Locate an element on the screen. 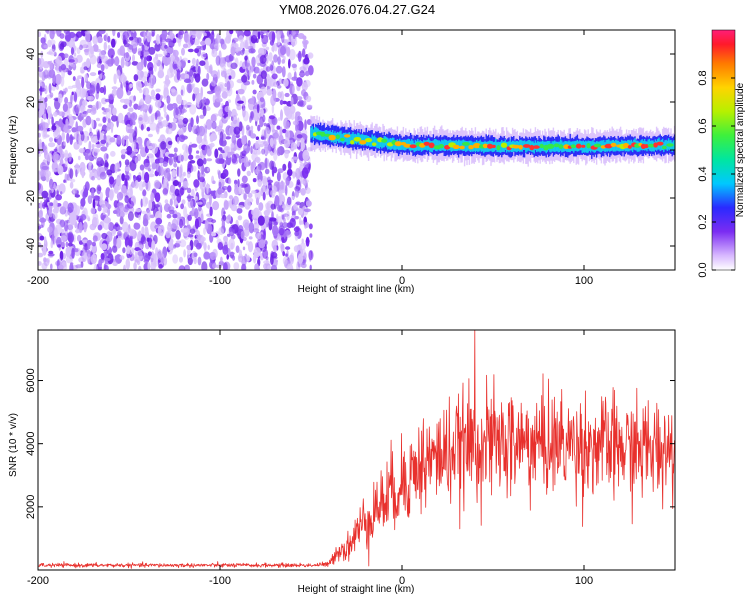 This screenshot has height=600, width=750. spectrogram-xtick-label: -200 is located at coordinates (38, 281).